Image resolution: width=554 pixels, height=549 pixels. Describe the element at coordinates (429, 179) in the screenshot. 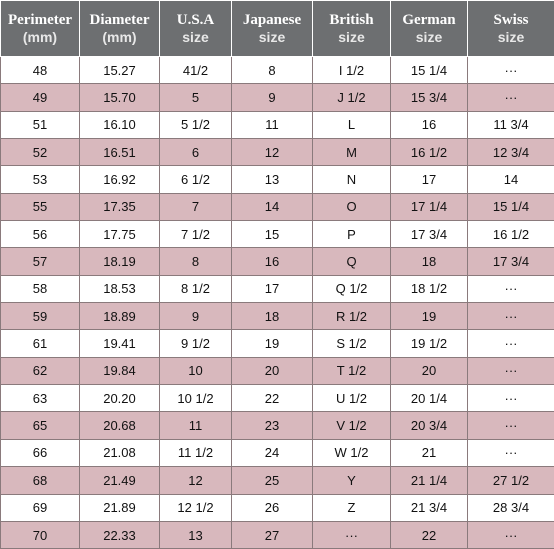

I see `cell-german-size: 17` at that location.